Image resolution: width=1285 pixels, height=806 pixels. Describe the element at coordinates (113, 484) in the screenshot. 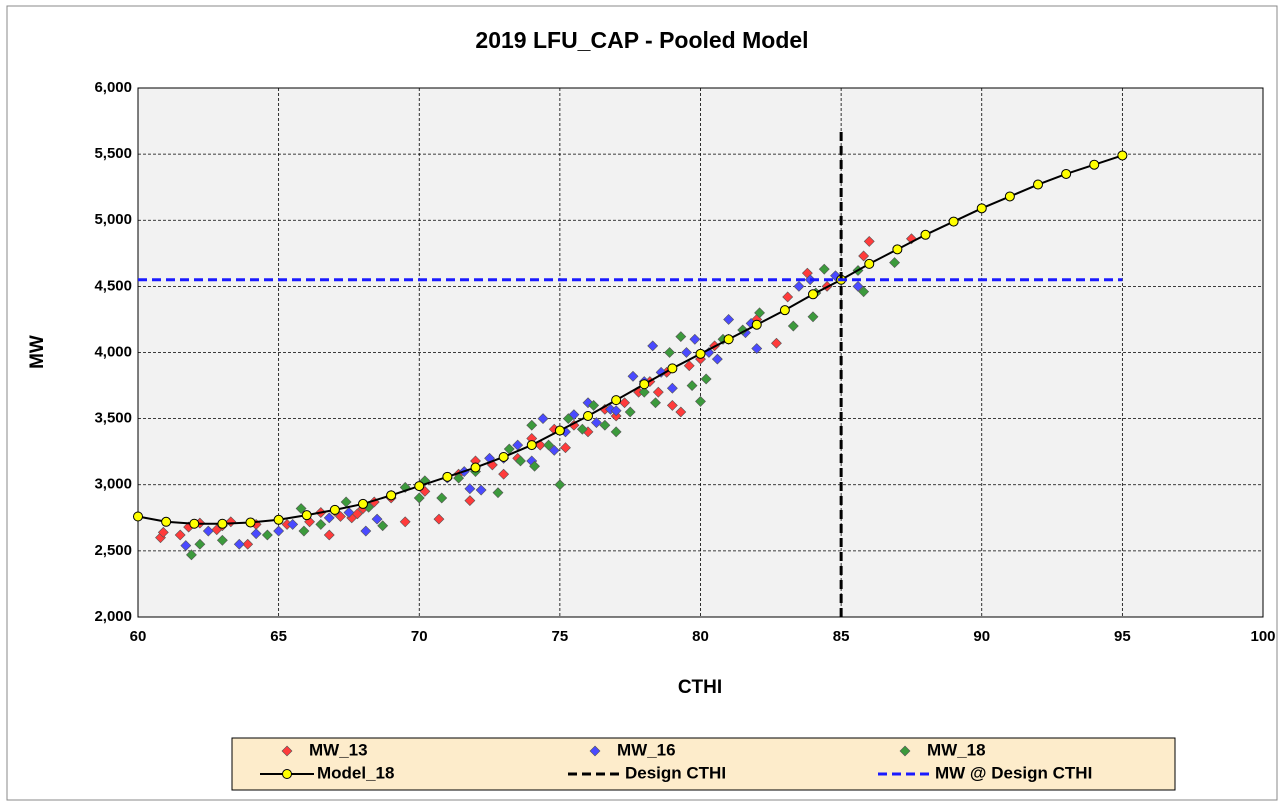

I see `y-tick-label: 3,000` at that location.